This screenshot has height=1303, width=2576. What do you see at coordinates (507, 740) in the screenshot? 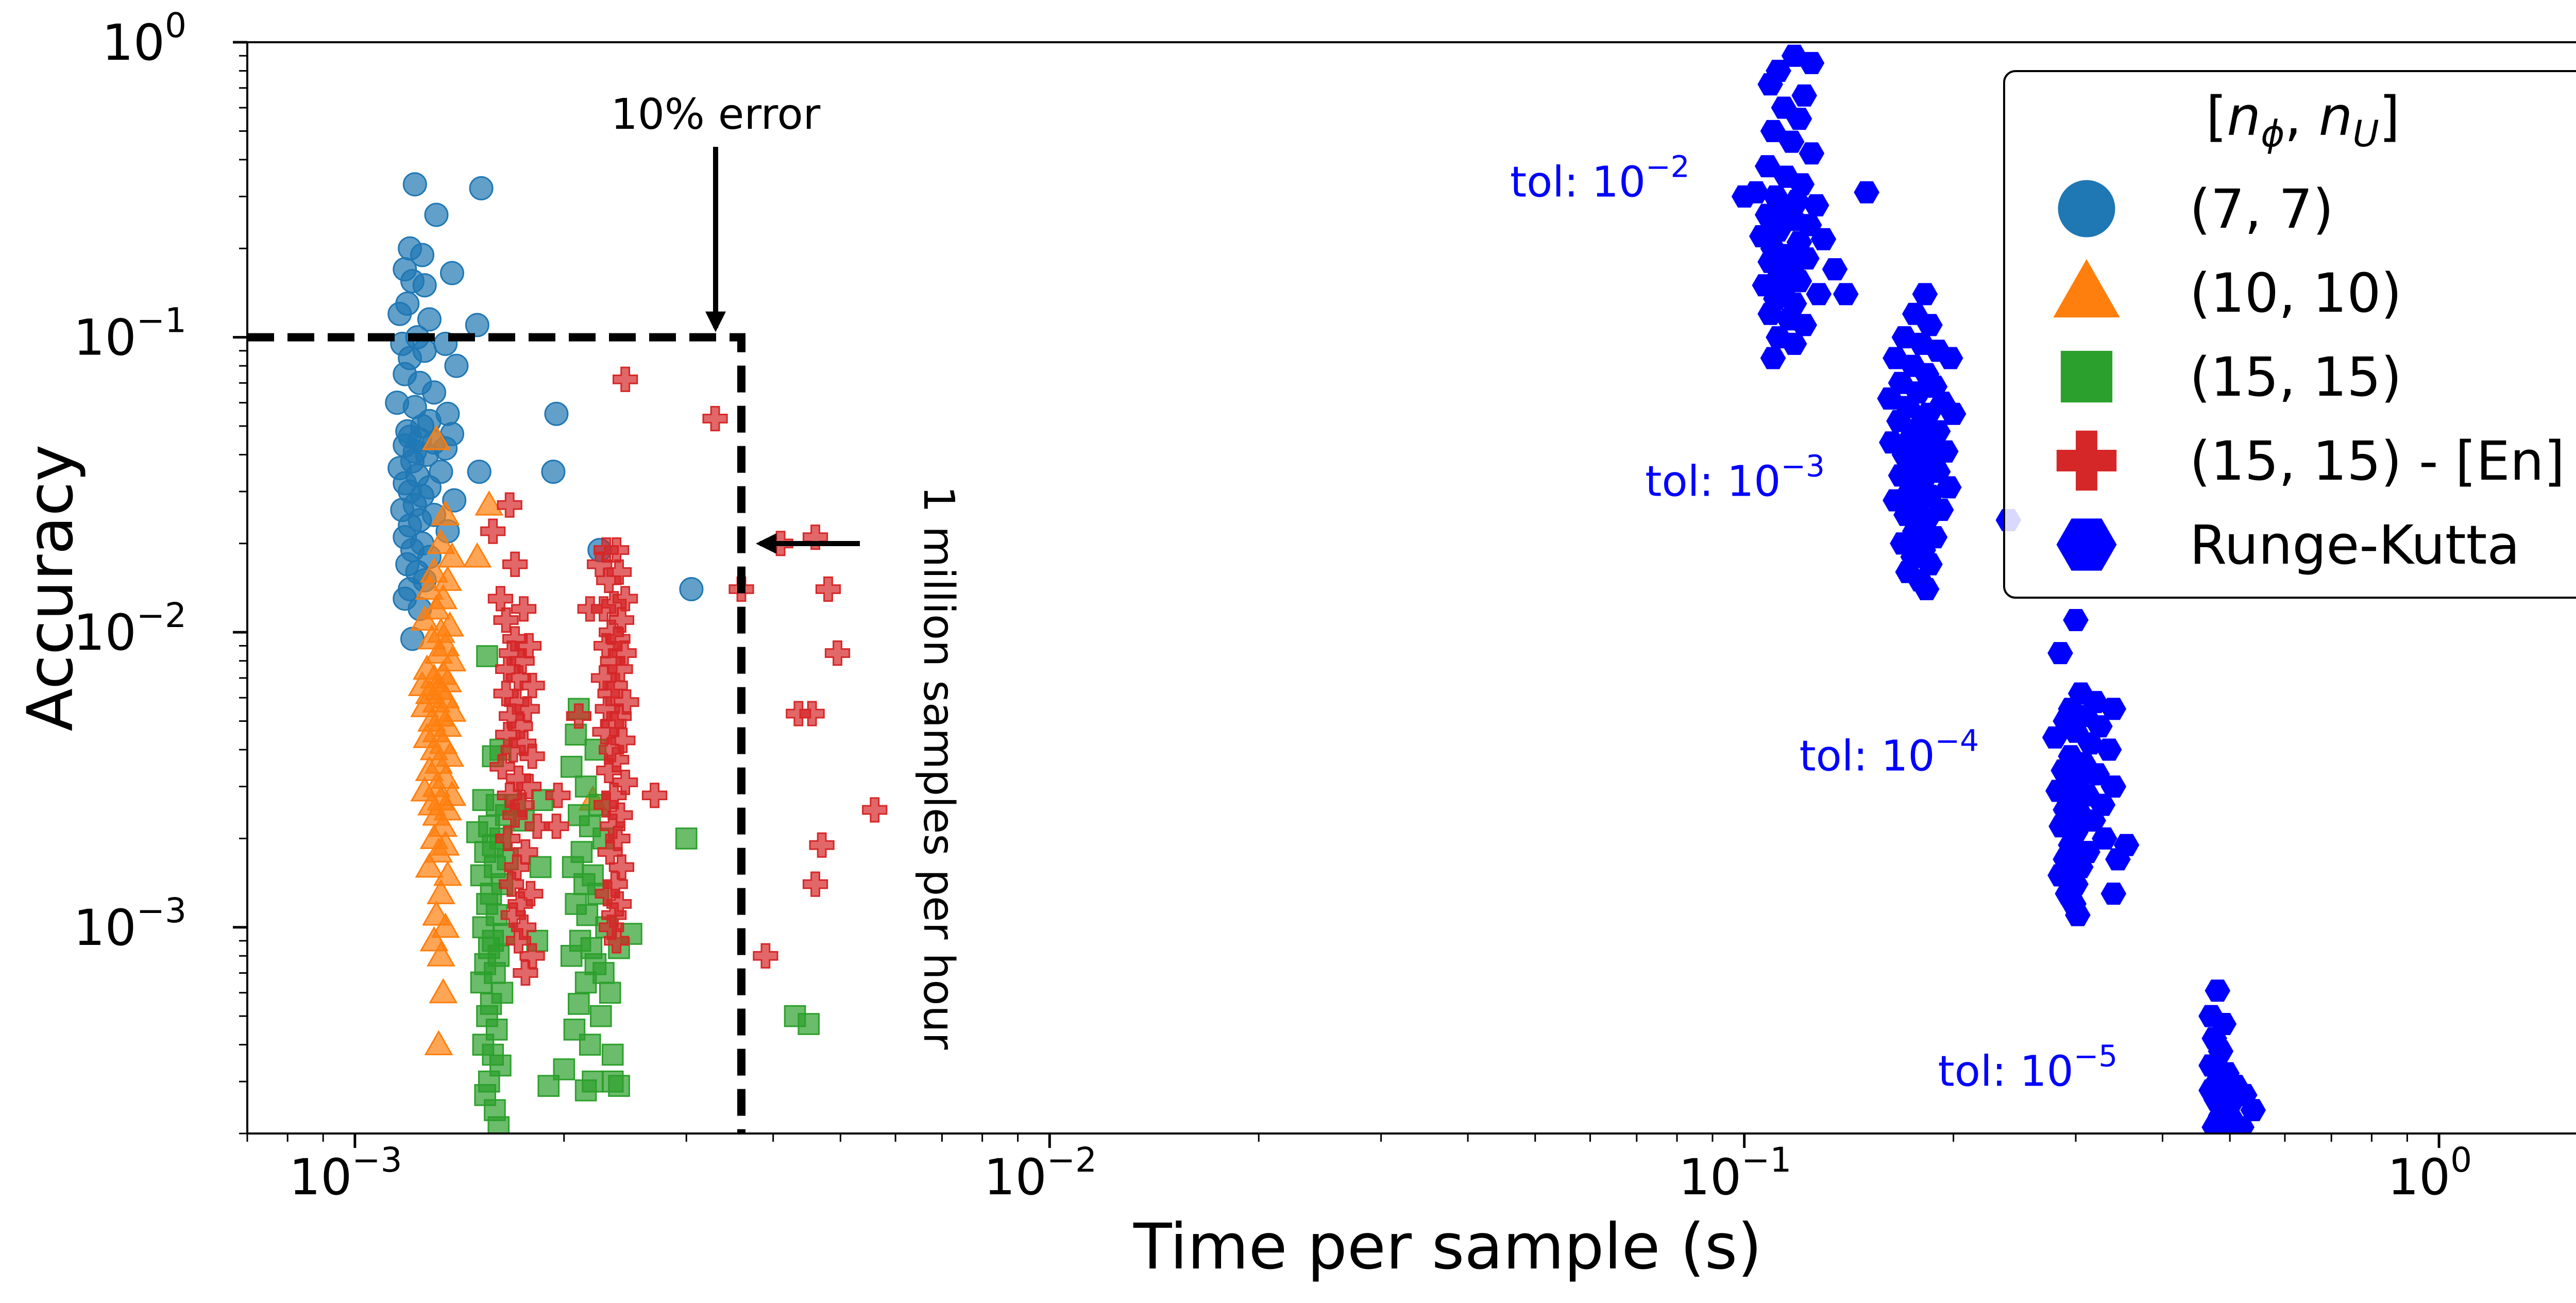
I see `series-triangle` at bounding box center [507, 740].